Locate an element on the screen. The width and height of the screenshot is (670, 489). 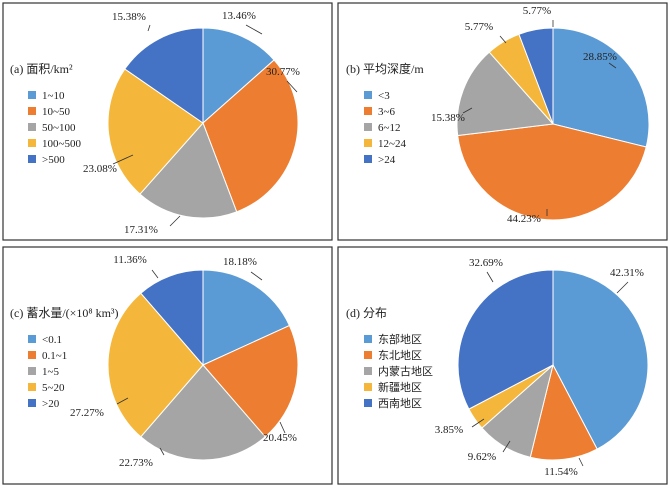
legend-label: 东北地区 is located at coordinates (400, 355).